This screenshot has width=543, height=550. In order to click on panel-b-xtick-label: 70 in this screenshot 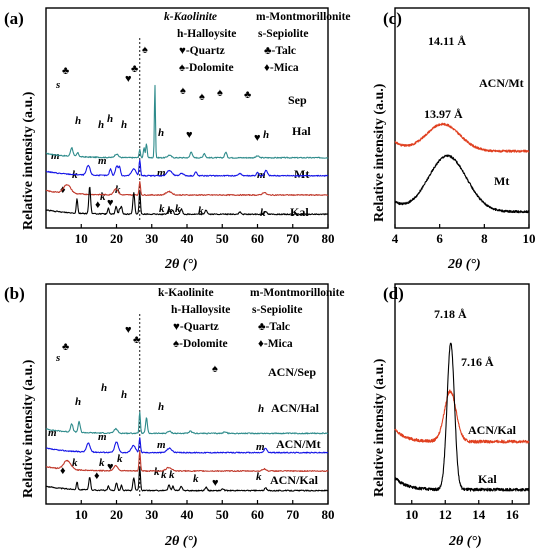, I will do `click(292, 514)`.